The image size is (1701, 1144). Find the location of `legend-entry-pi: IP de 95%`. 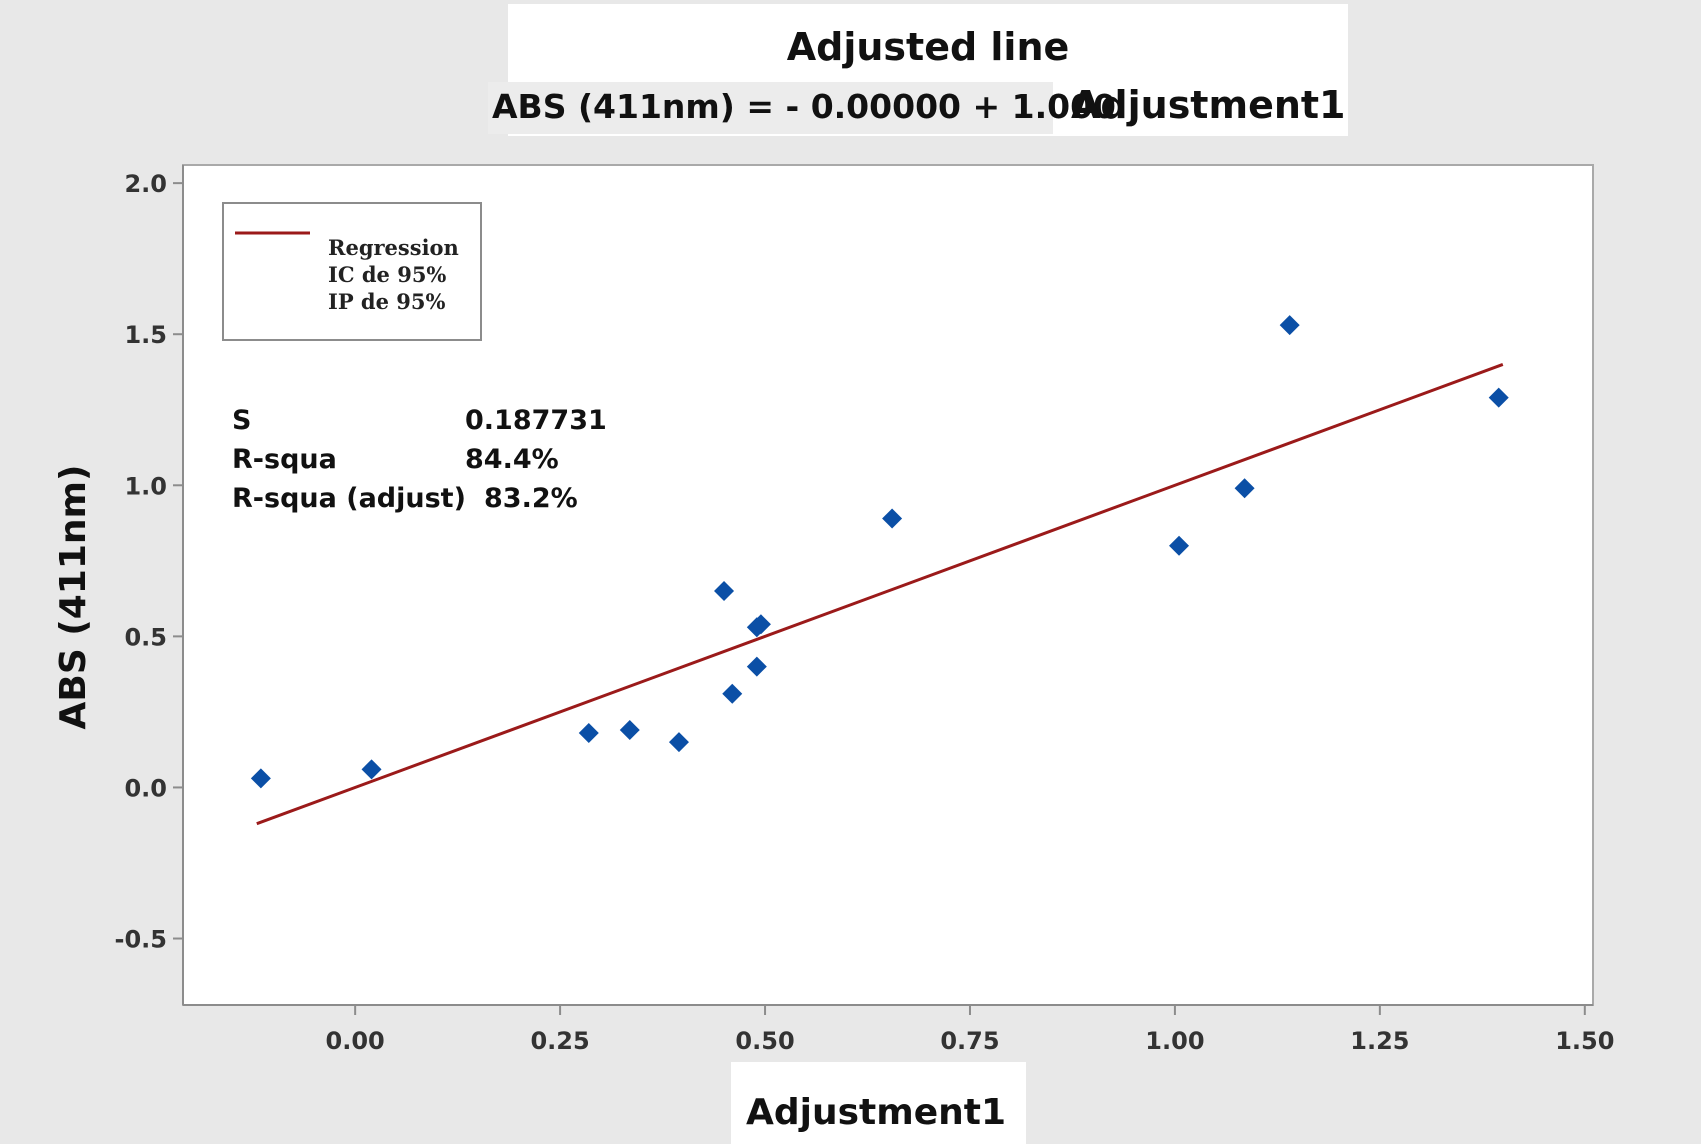

legend-entry-pi: IP de 95% is located at coordinates (387, 301).